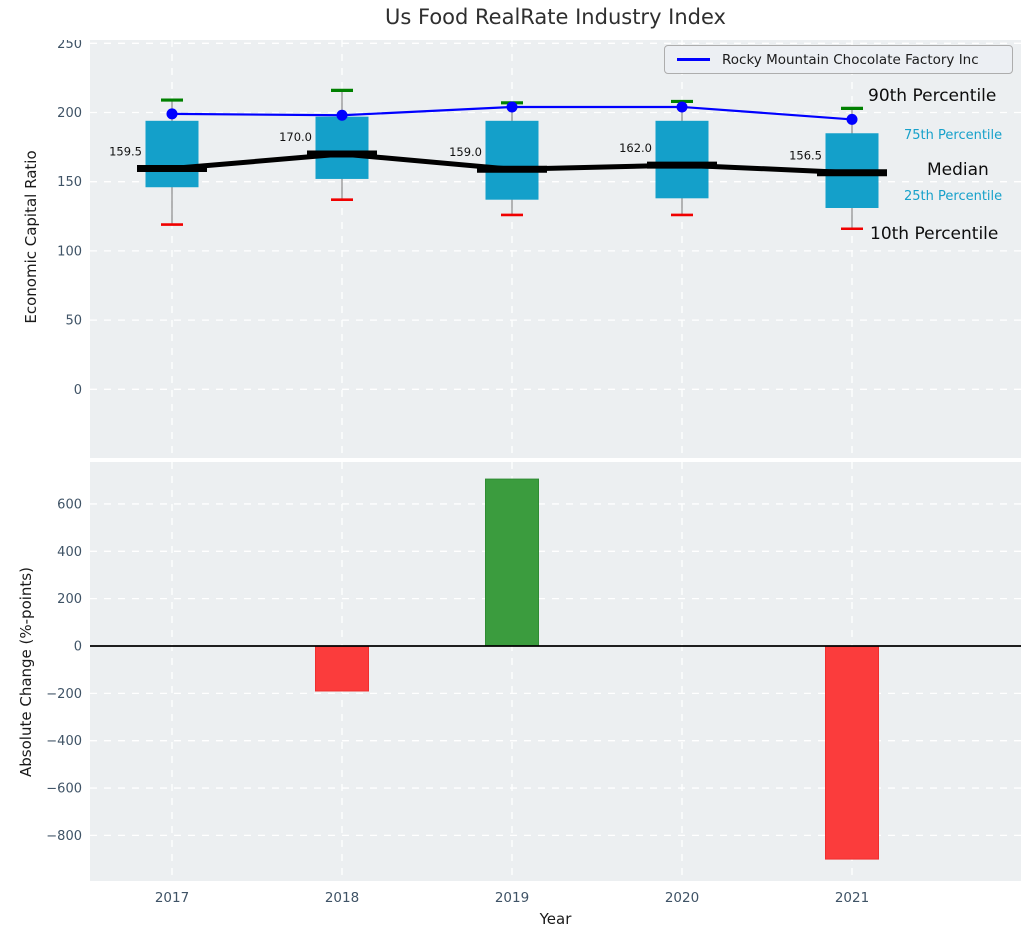  I want to click on y-tick-label-top: 50, so click(73, 321).